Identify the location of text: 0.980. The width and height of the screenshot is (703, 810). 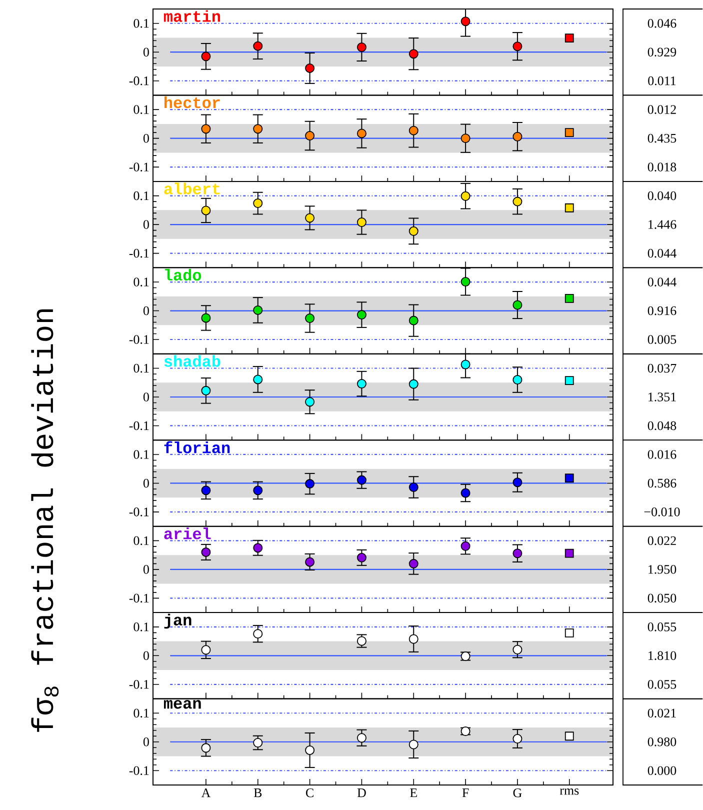
(662, 741).